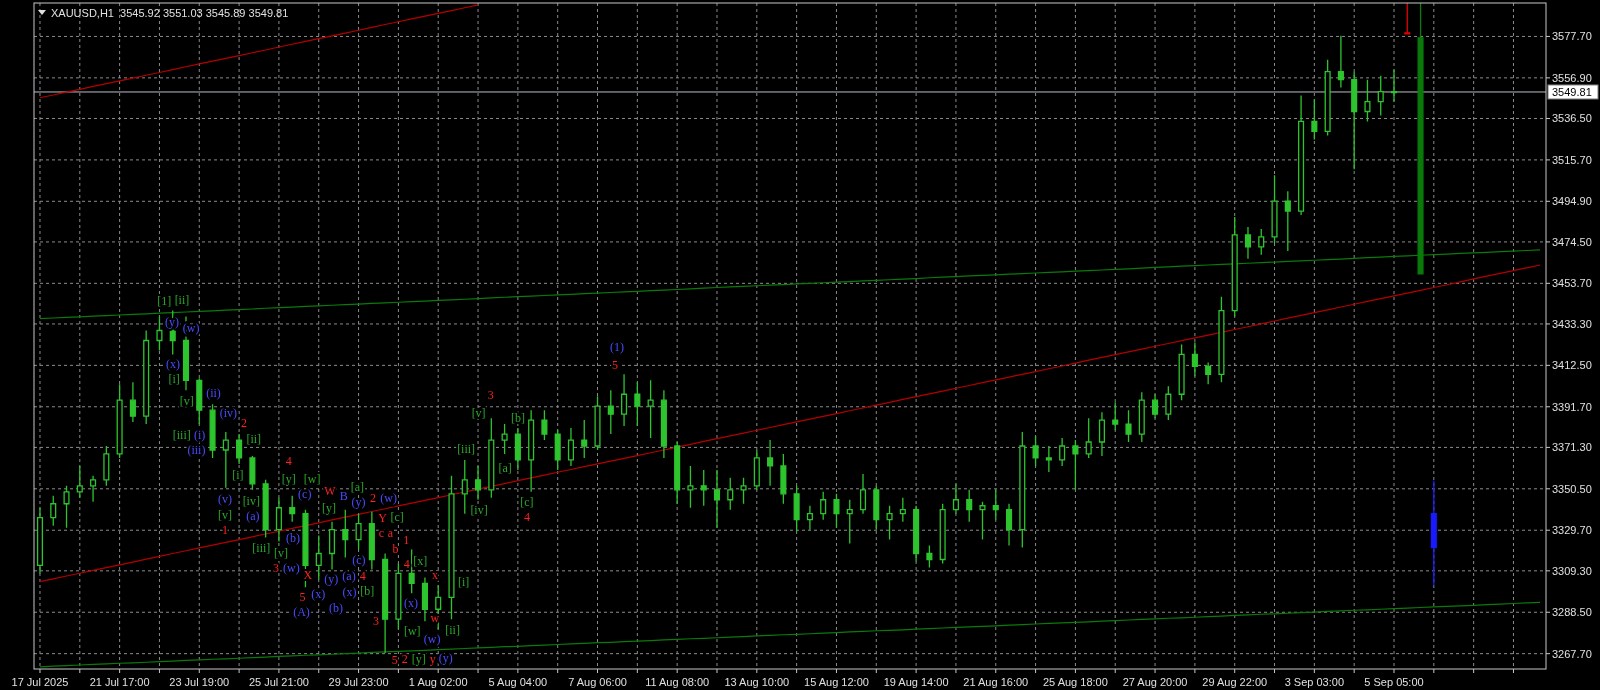  What do you see at coordinates (228, 413) in the screenshot?
I see `annotation: (iv)` at bounding box center [228, 413].